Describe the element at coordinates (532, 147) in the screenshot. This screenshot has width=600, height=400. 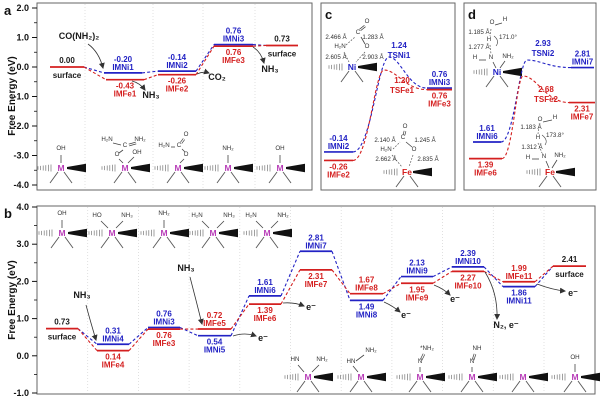
I see `ligand-label: 1.312 Å` at that location.